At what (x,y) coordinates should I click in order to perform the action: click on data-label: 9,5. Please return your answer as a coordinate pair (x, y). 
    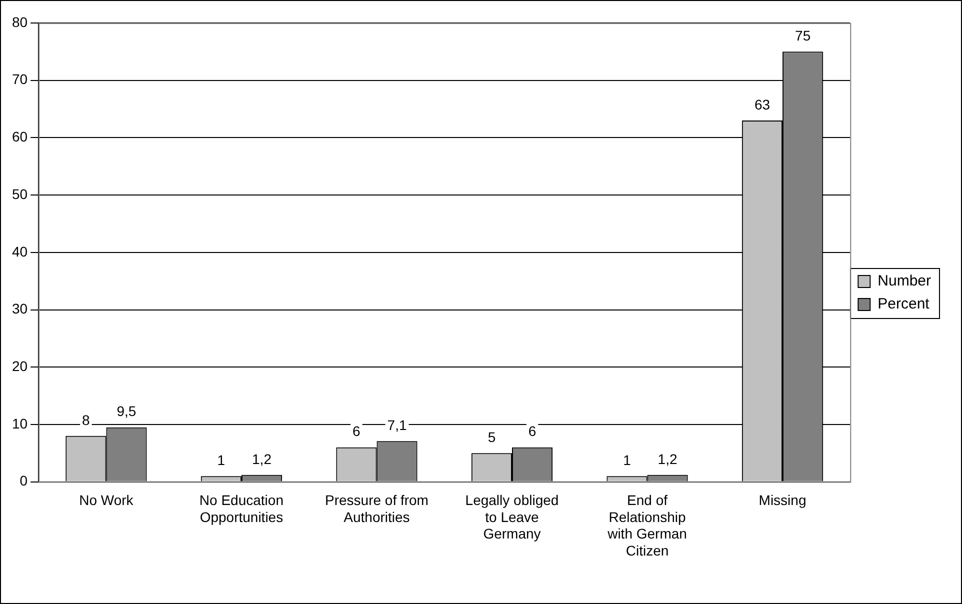
    Looking at the image, I should click on (126, 411).